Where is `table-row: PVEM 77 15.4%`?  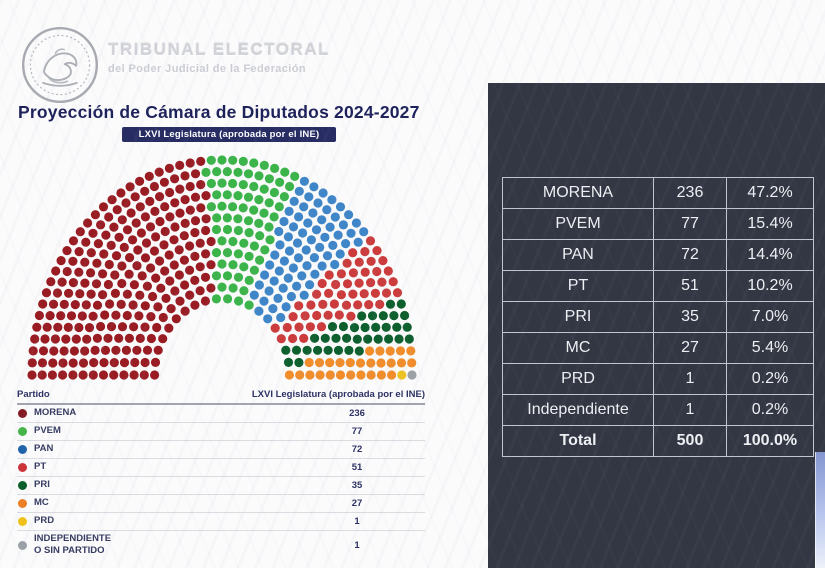
table-row: PVEM 77 15.4% is located at coordinates (658, 224).